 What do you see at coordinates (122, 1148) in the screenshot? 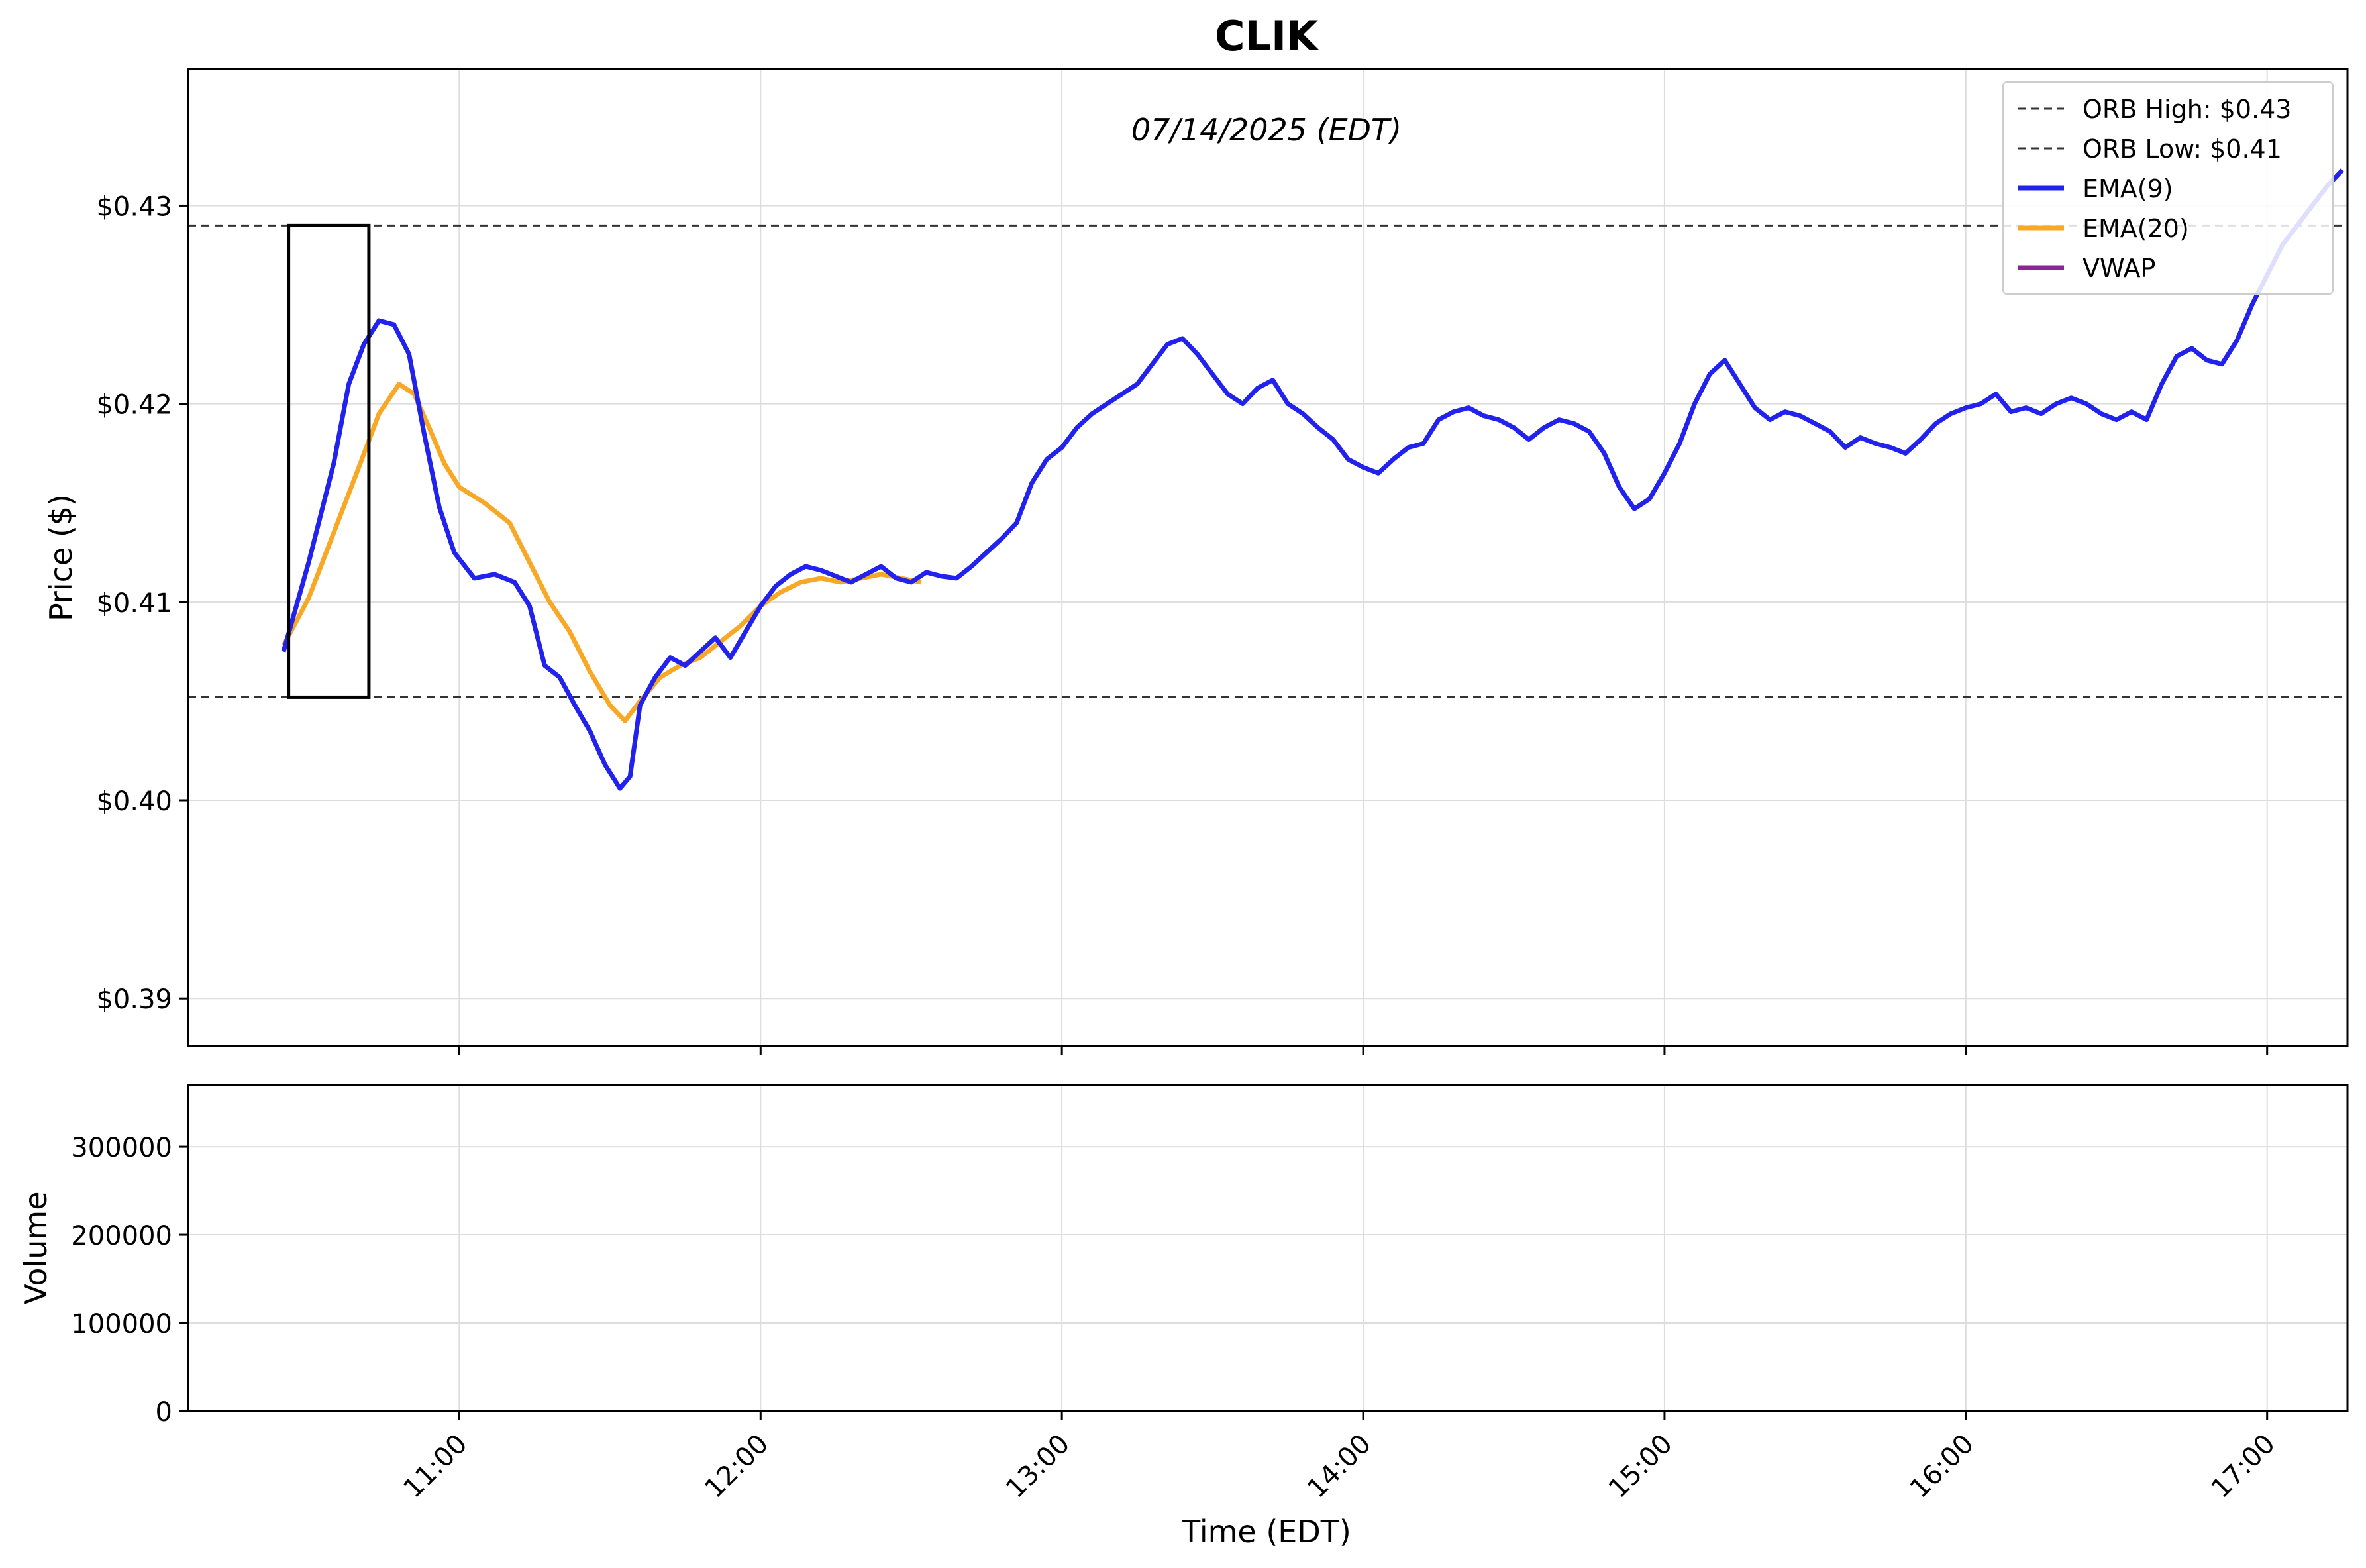
I see `volume-y-tick-label: 300000` at bounding box center [122, 1148].